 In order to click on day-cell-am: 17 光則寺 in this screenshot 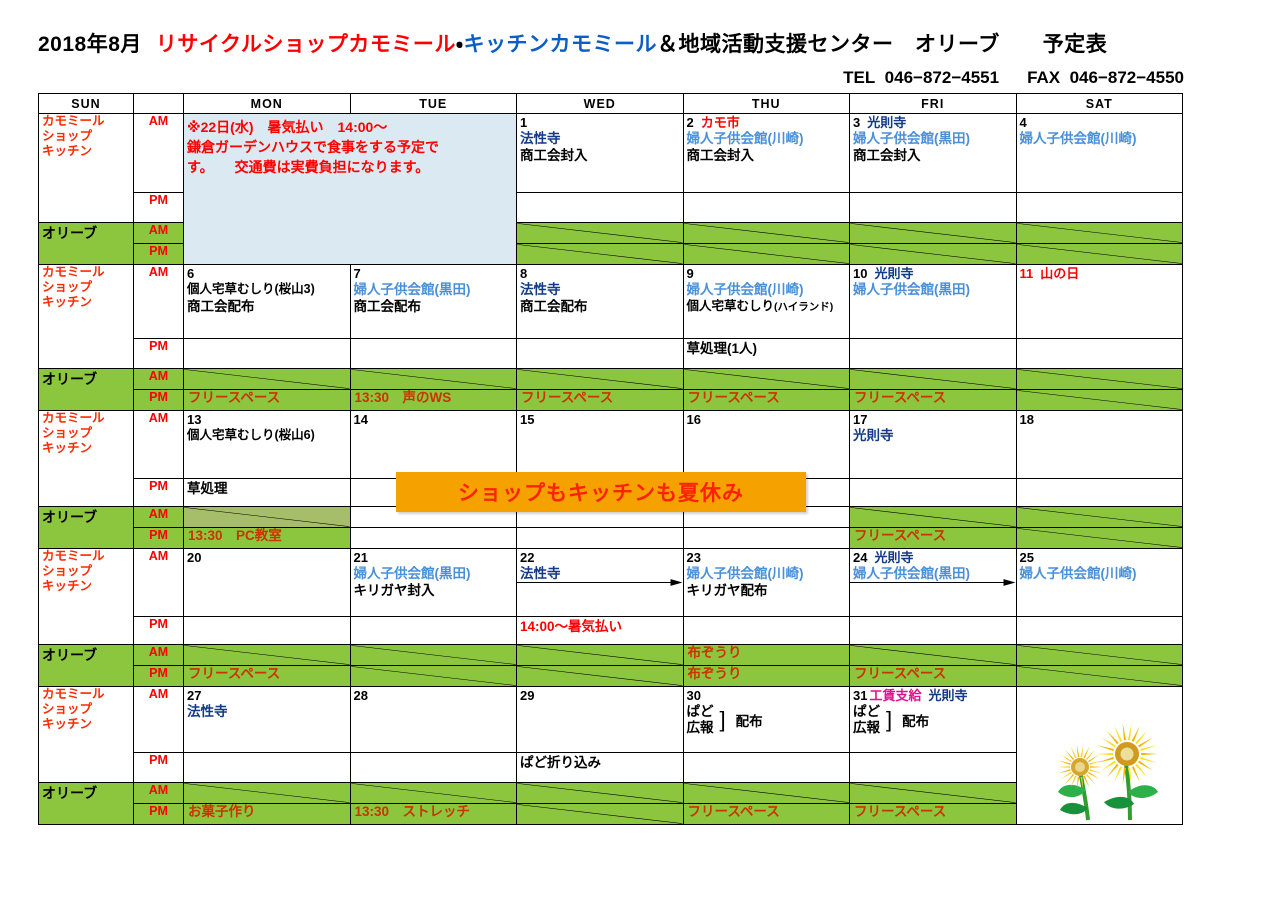, I will do `click(933, 444)`.